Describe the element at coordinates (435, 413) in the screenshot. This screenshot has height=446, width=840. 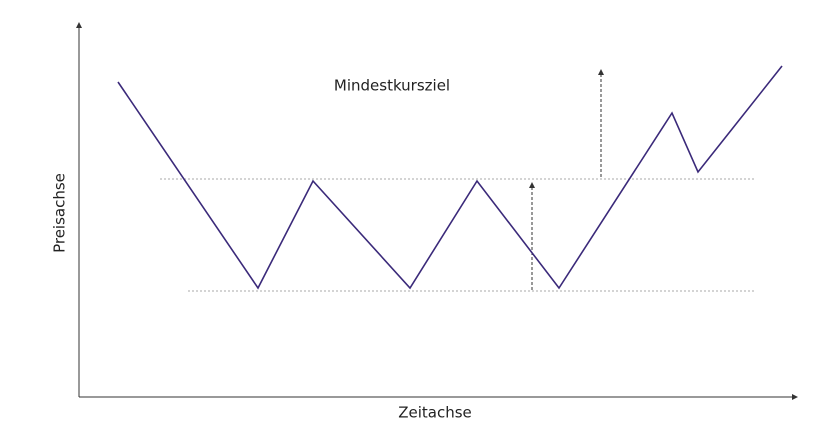
I see `x-axis-label: Zeitachse` at that location.